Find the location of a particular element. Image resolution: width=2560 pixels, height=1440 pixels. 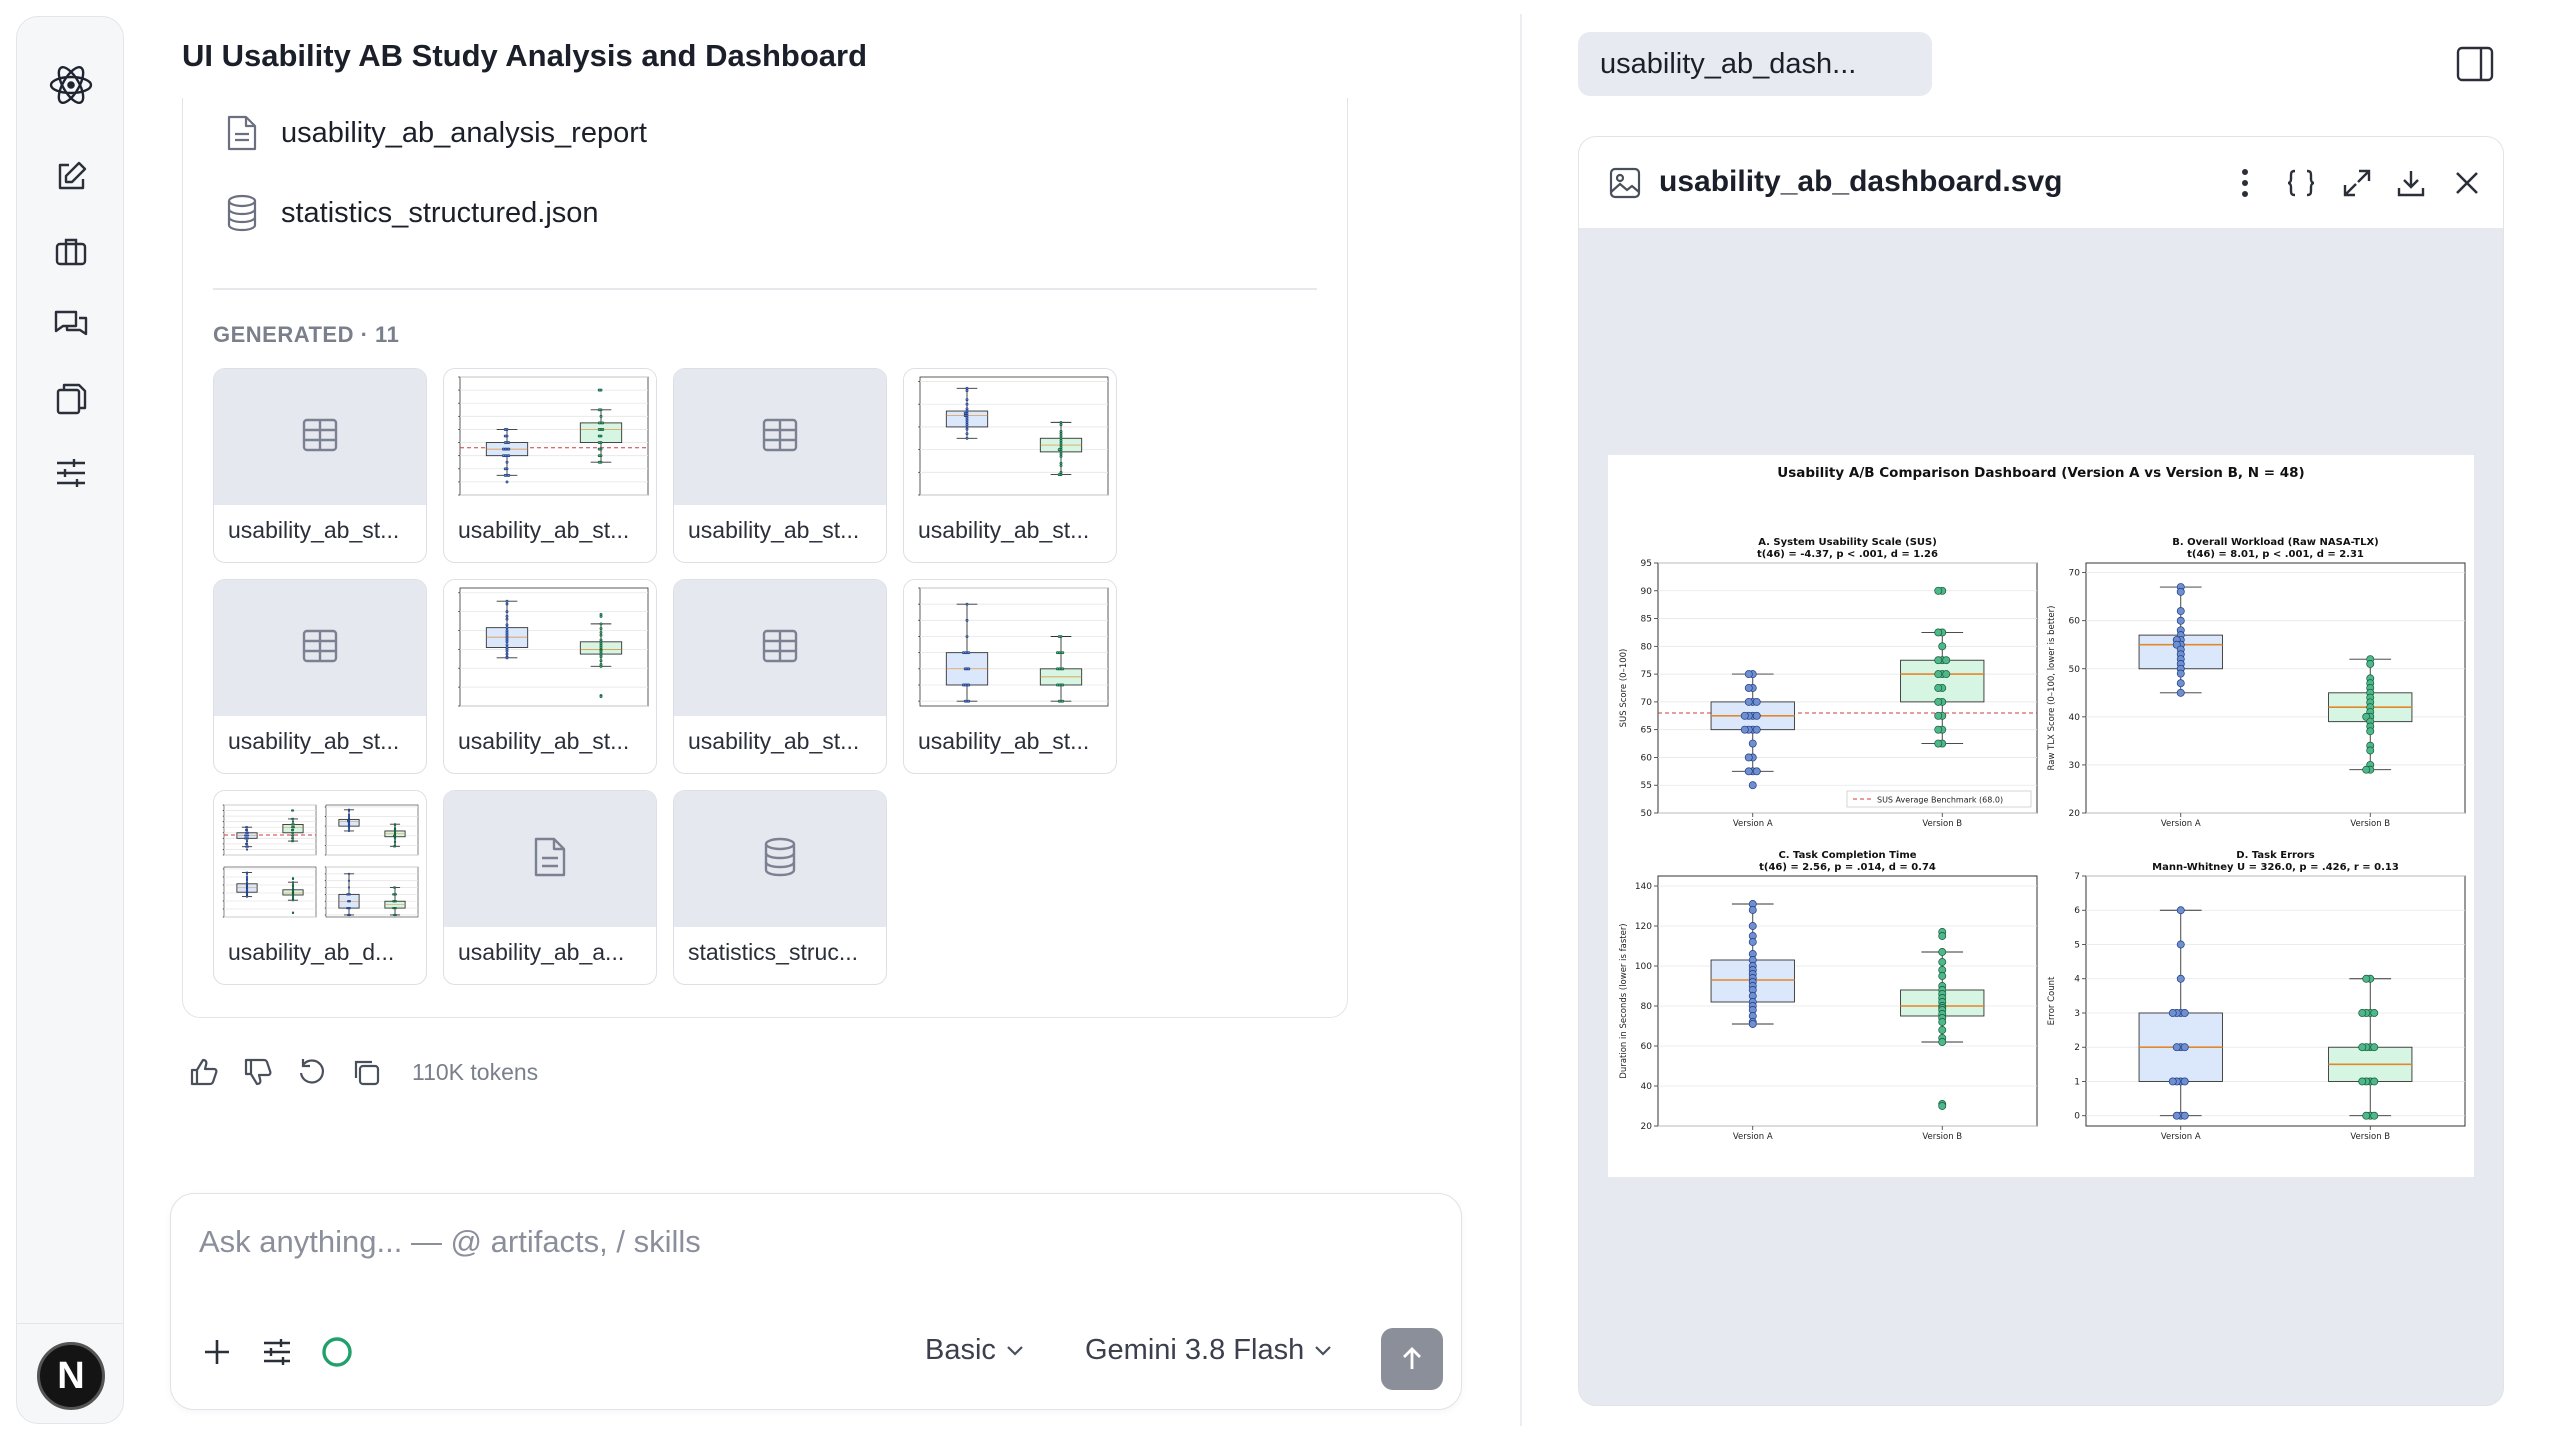

left-rail: N is located at coordinates (70, 720).